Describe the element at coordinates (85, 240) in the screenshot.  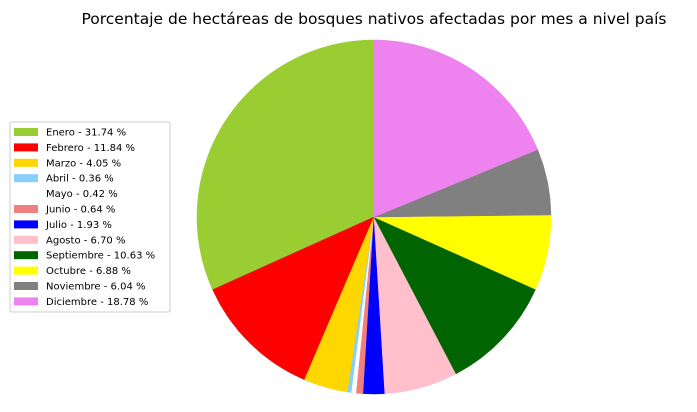
I see `legend-label-agosto: Agosto - 6.70 %` at that location.